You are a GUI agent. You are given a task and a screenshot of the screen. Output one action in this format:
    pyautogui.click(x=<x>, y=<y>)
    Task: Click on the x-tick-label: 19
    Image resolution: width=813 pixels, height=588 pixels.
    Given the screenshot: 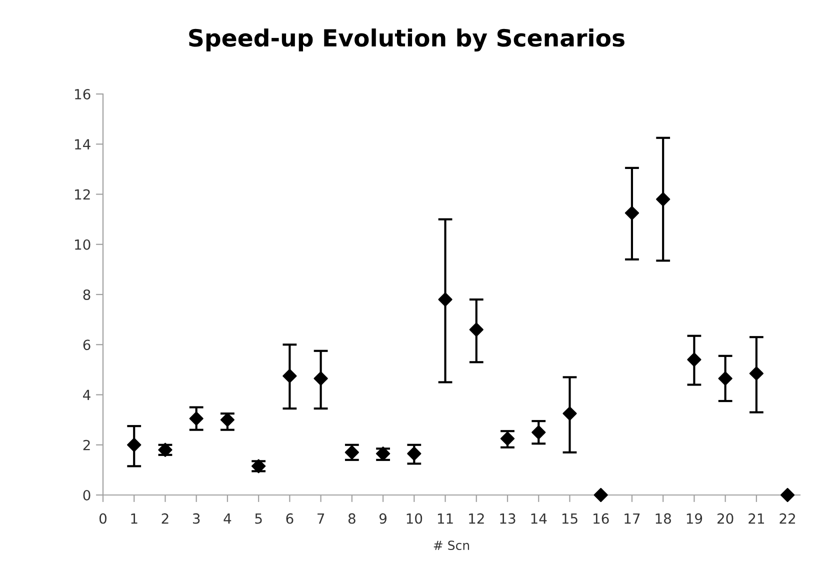 What is the action you would take?
    pyautogui.click(x=694, y=518)
    